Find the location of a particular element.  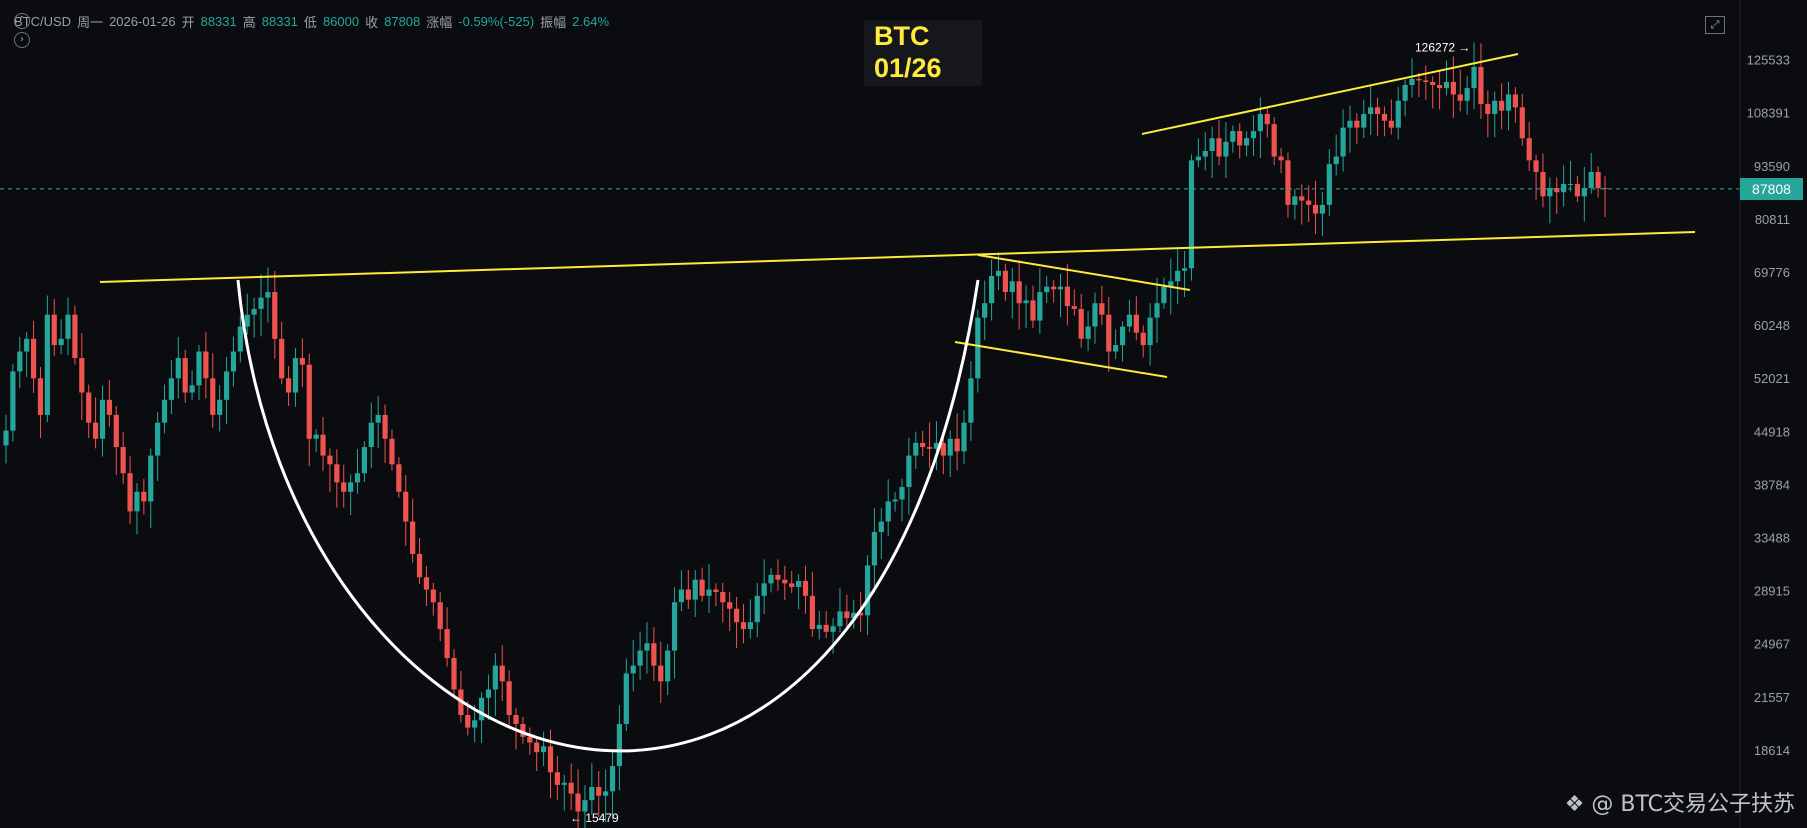

fullscreen-icon: ⤢ is located at coordinates (1715, 25).